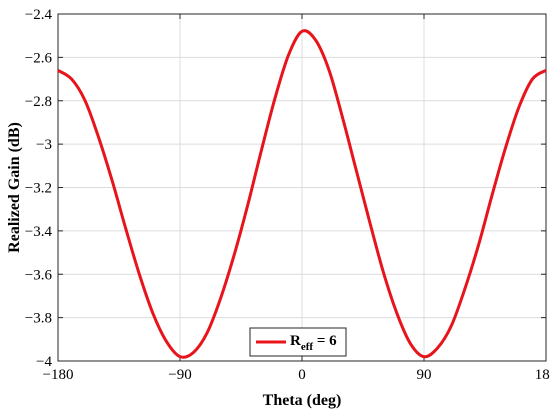 This screenshot has height=414, width=550. What do you see at coordinates (39, 232) in the screenshot?
I see `y-tick-label: −3.4` at bounding box center [39, 232].